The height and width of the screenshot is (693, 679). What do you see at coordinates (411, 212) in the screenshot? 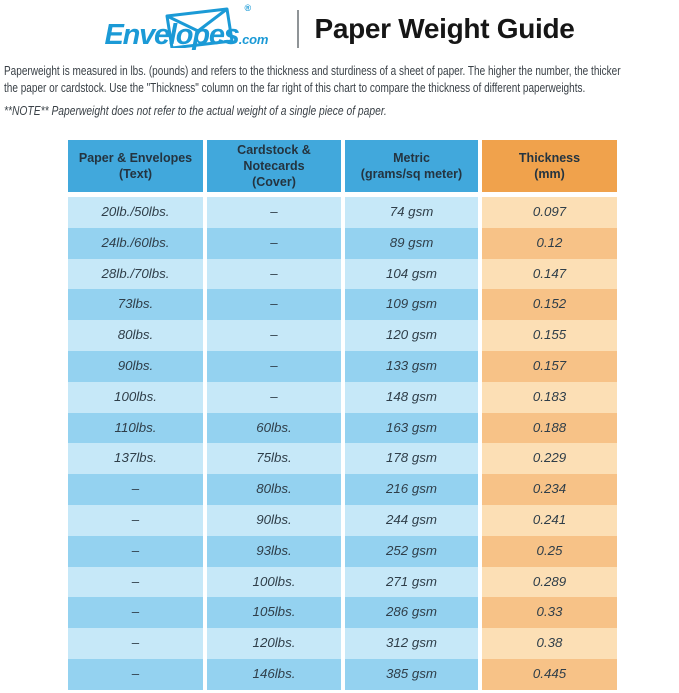
I see `metric-cell: 74 gsm` at bounding box center [411, 212].